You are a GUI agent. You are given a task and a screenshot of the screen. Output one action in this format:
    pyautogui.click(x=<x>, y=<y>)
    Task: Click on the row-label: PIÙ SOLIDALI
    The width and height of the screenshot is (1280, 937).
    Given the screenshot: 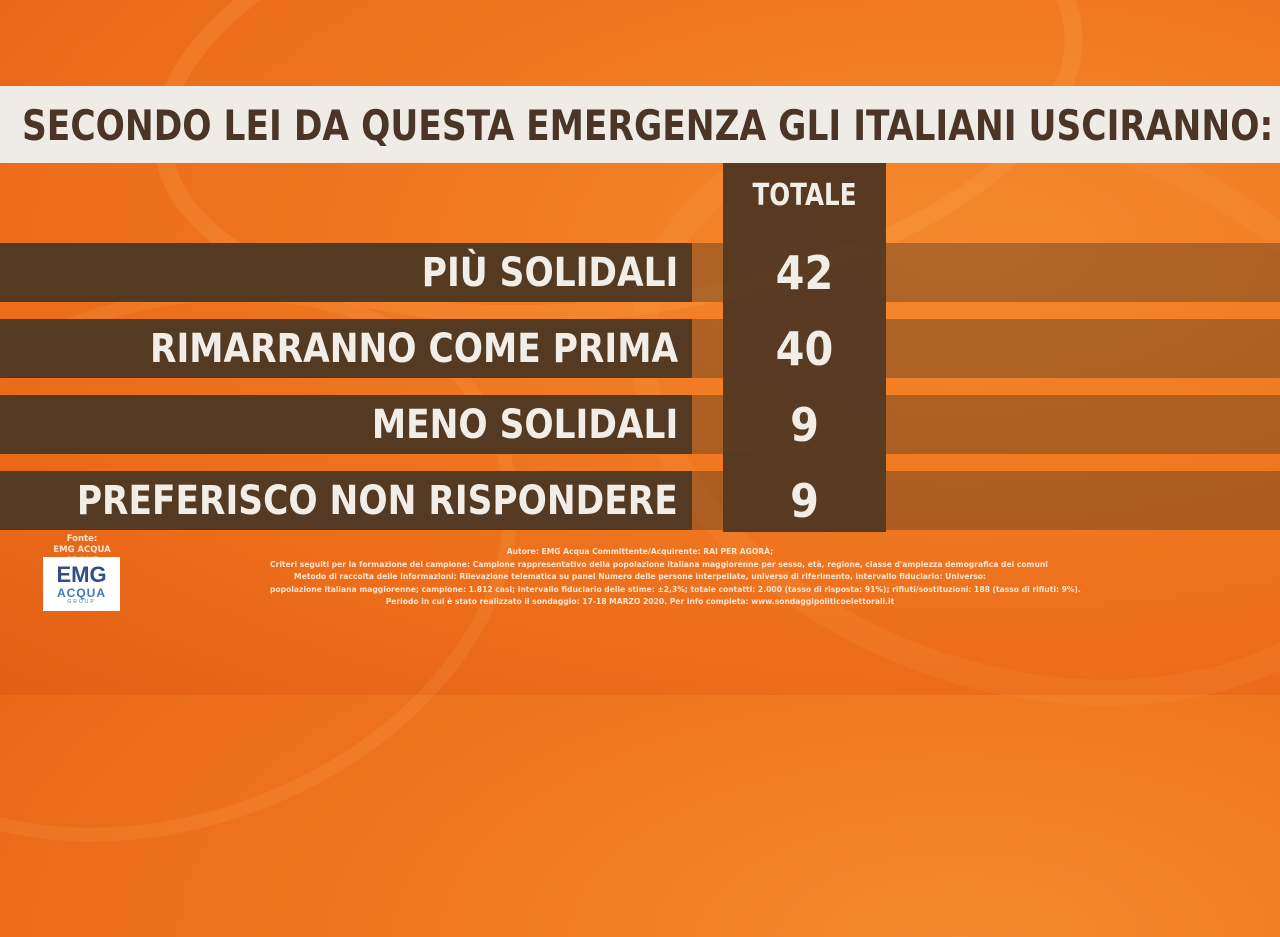 What is the action you would take?
    pyautogui.click(x=549, y=273)
    